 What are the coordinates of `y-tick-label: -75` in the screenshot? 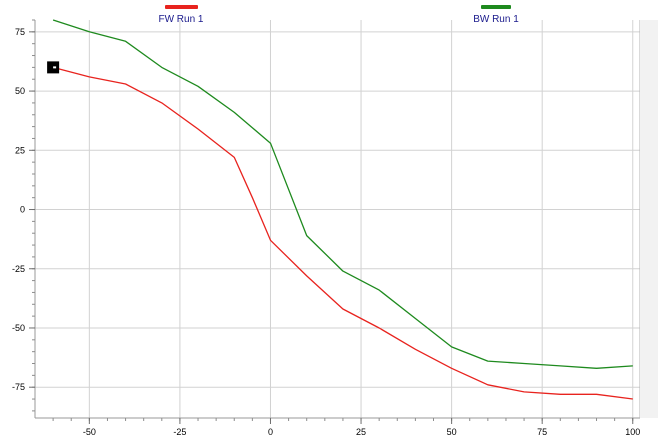 It's located at (18, 387).